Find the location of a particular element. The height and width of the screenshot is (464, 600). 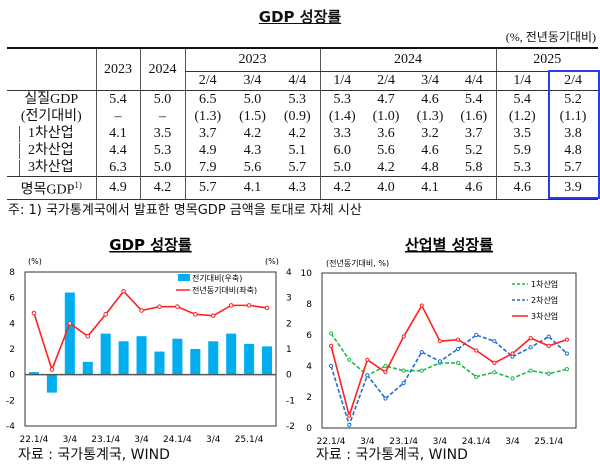

row-label: 3차산업 is located at coordinates (51, 168).